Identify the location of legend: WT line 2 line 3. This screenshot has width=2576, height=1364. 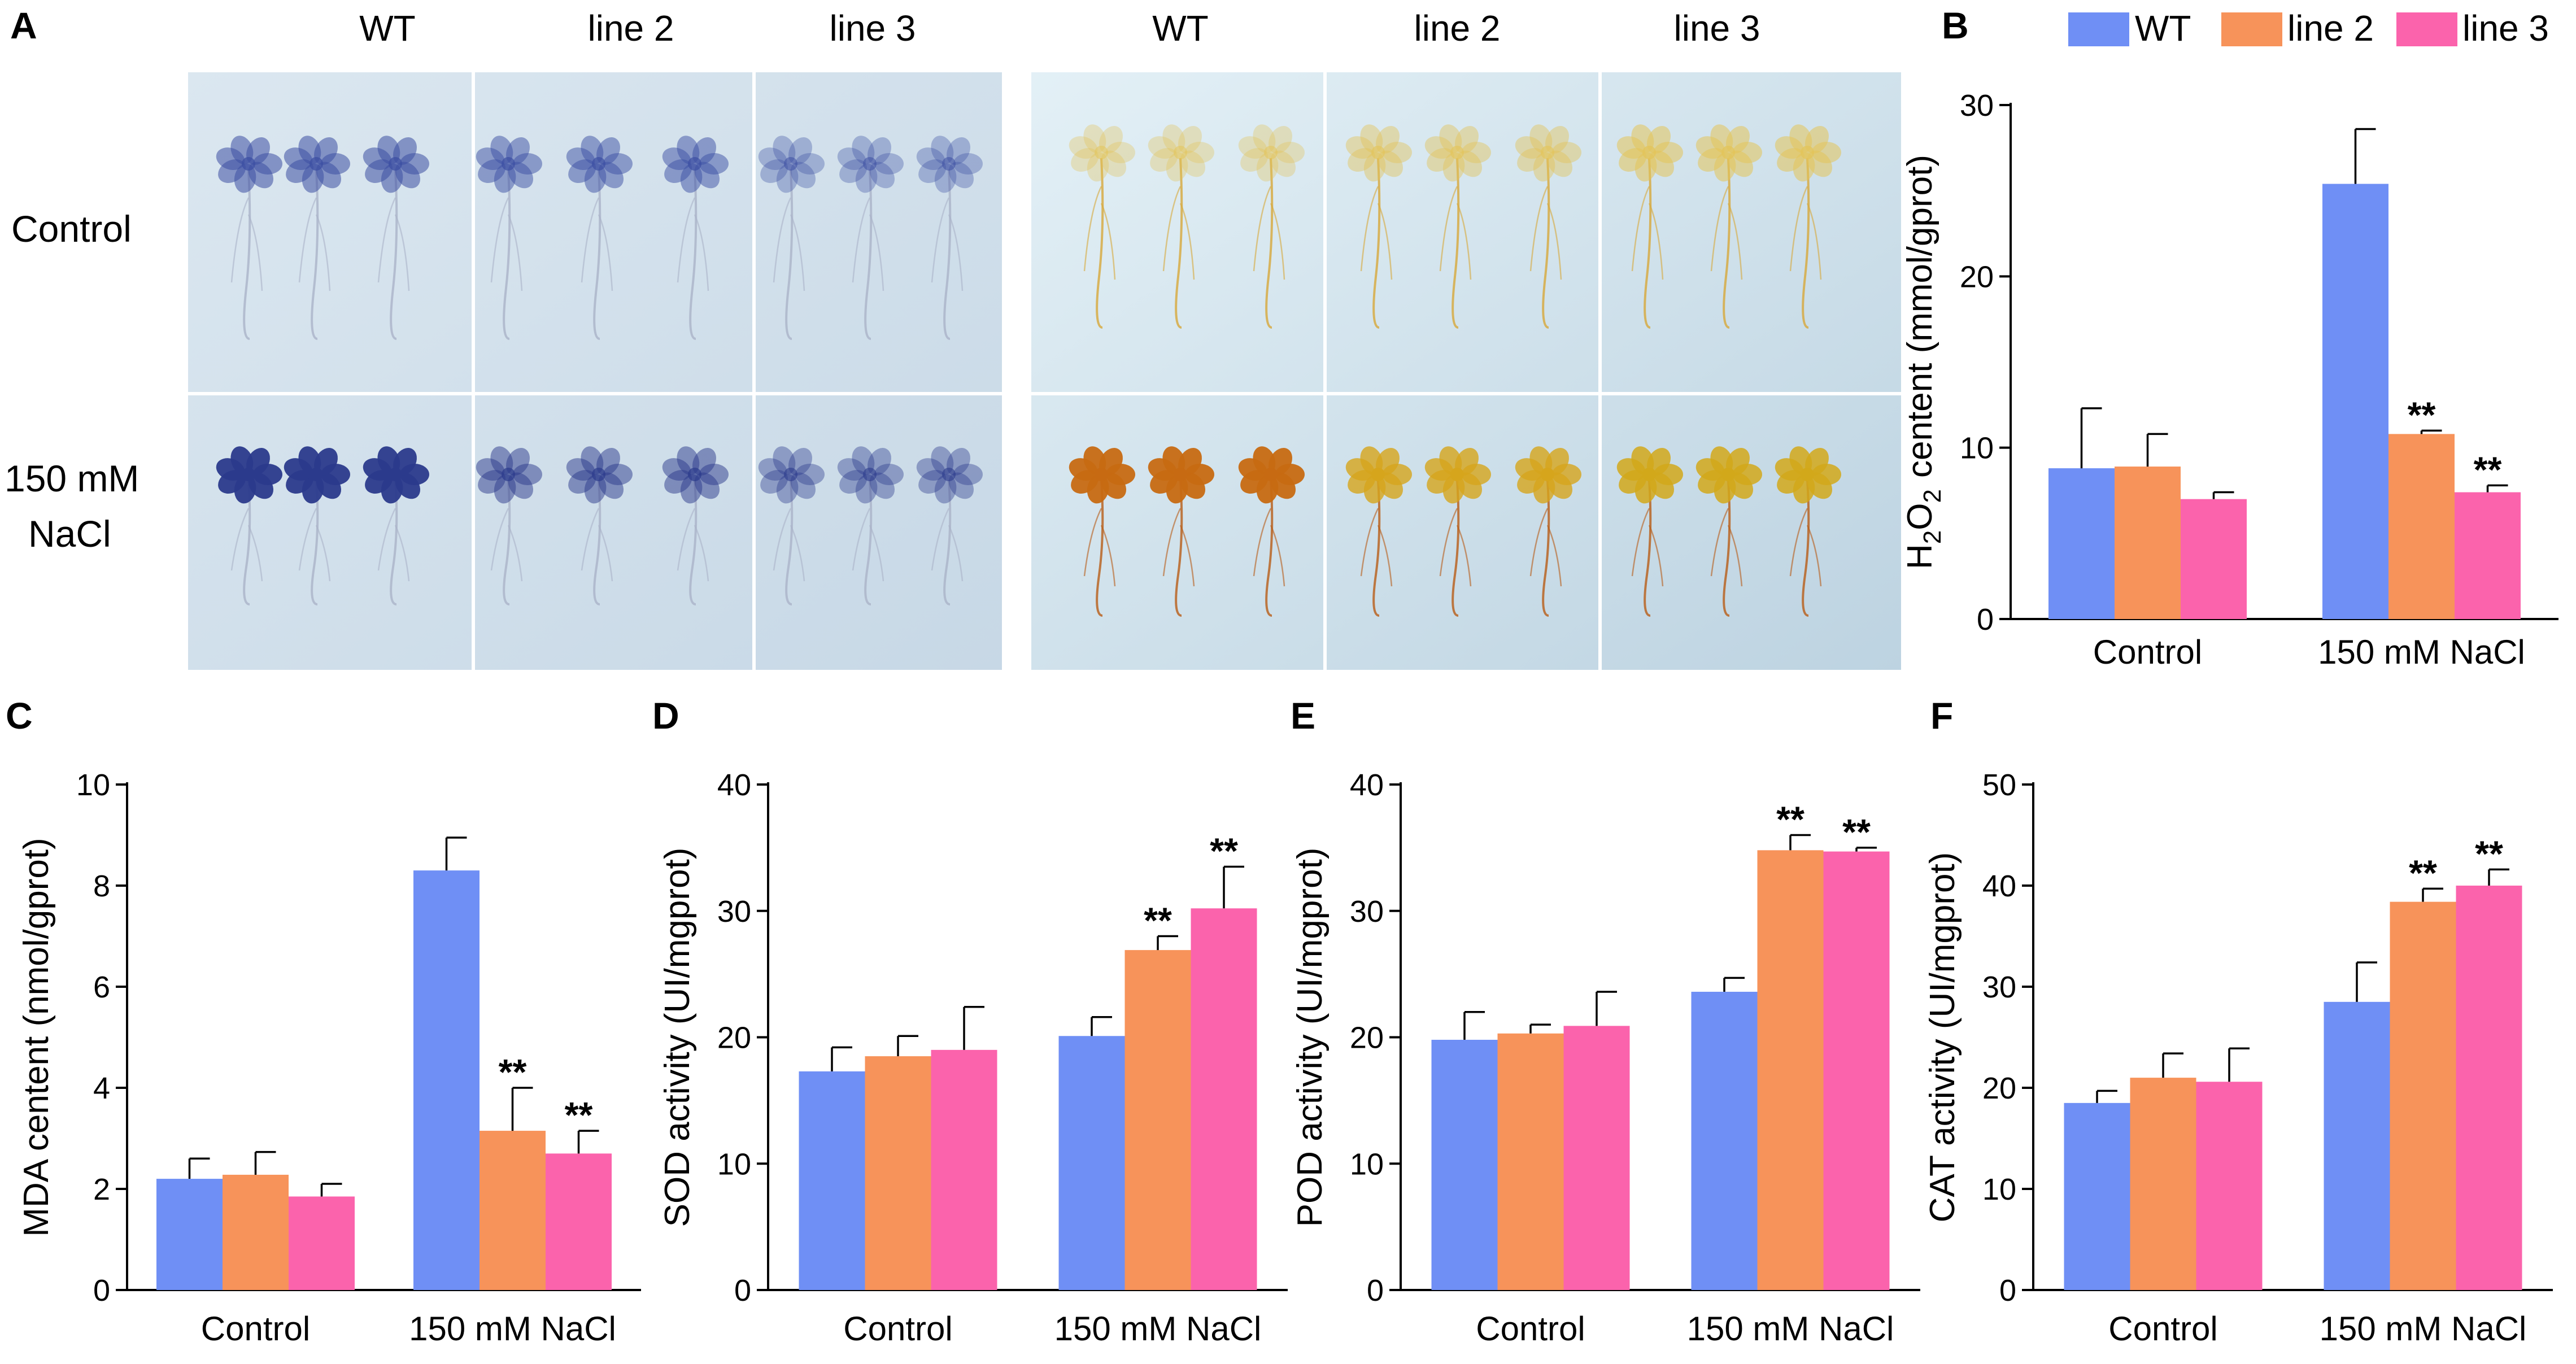
(2308, 28).